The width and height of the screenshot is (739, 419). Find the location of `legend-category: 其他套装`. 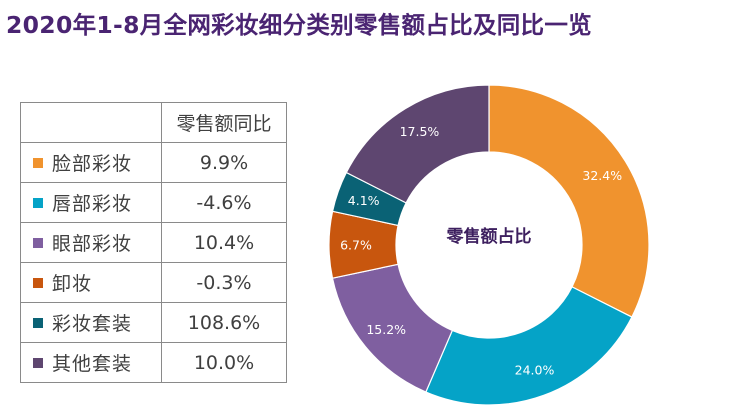

legend-category: 其他套装 is located at coordinates (92, 364).